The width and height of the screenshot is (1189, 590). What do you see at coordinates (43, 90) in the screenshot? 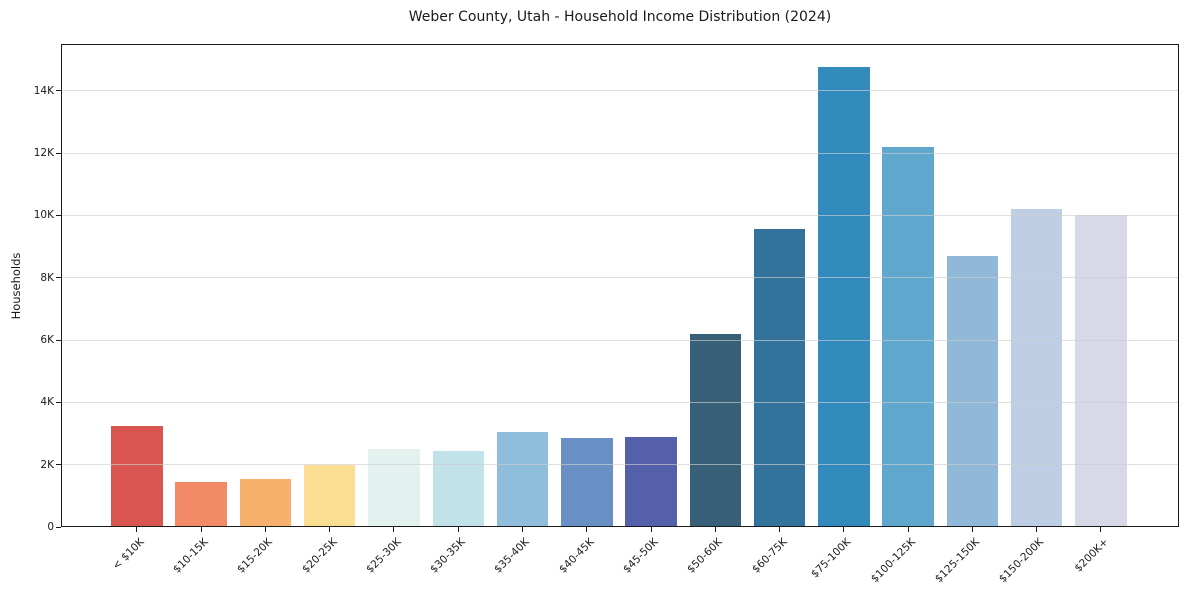
I see `y-tick-label: 14K` at bounding box center [43, 90].